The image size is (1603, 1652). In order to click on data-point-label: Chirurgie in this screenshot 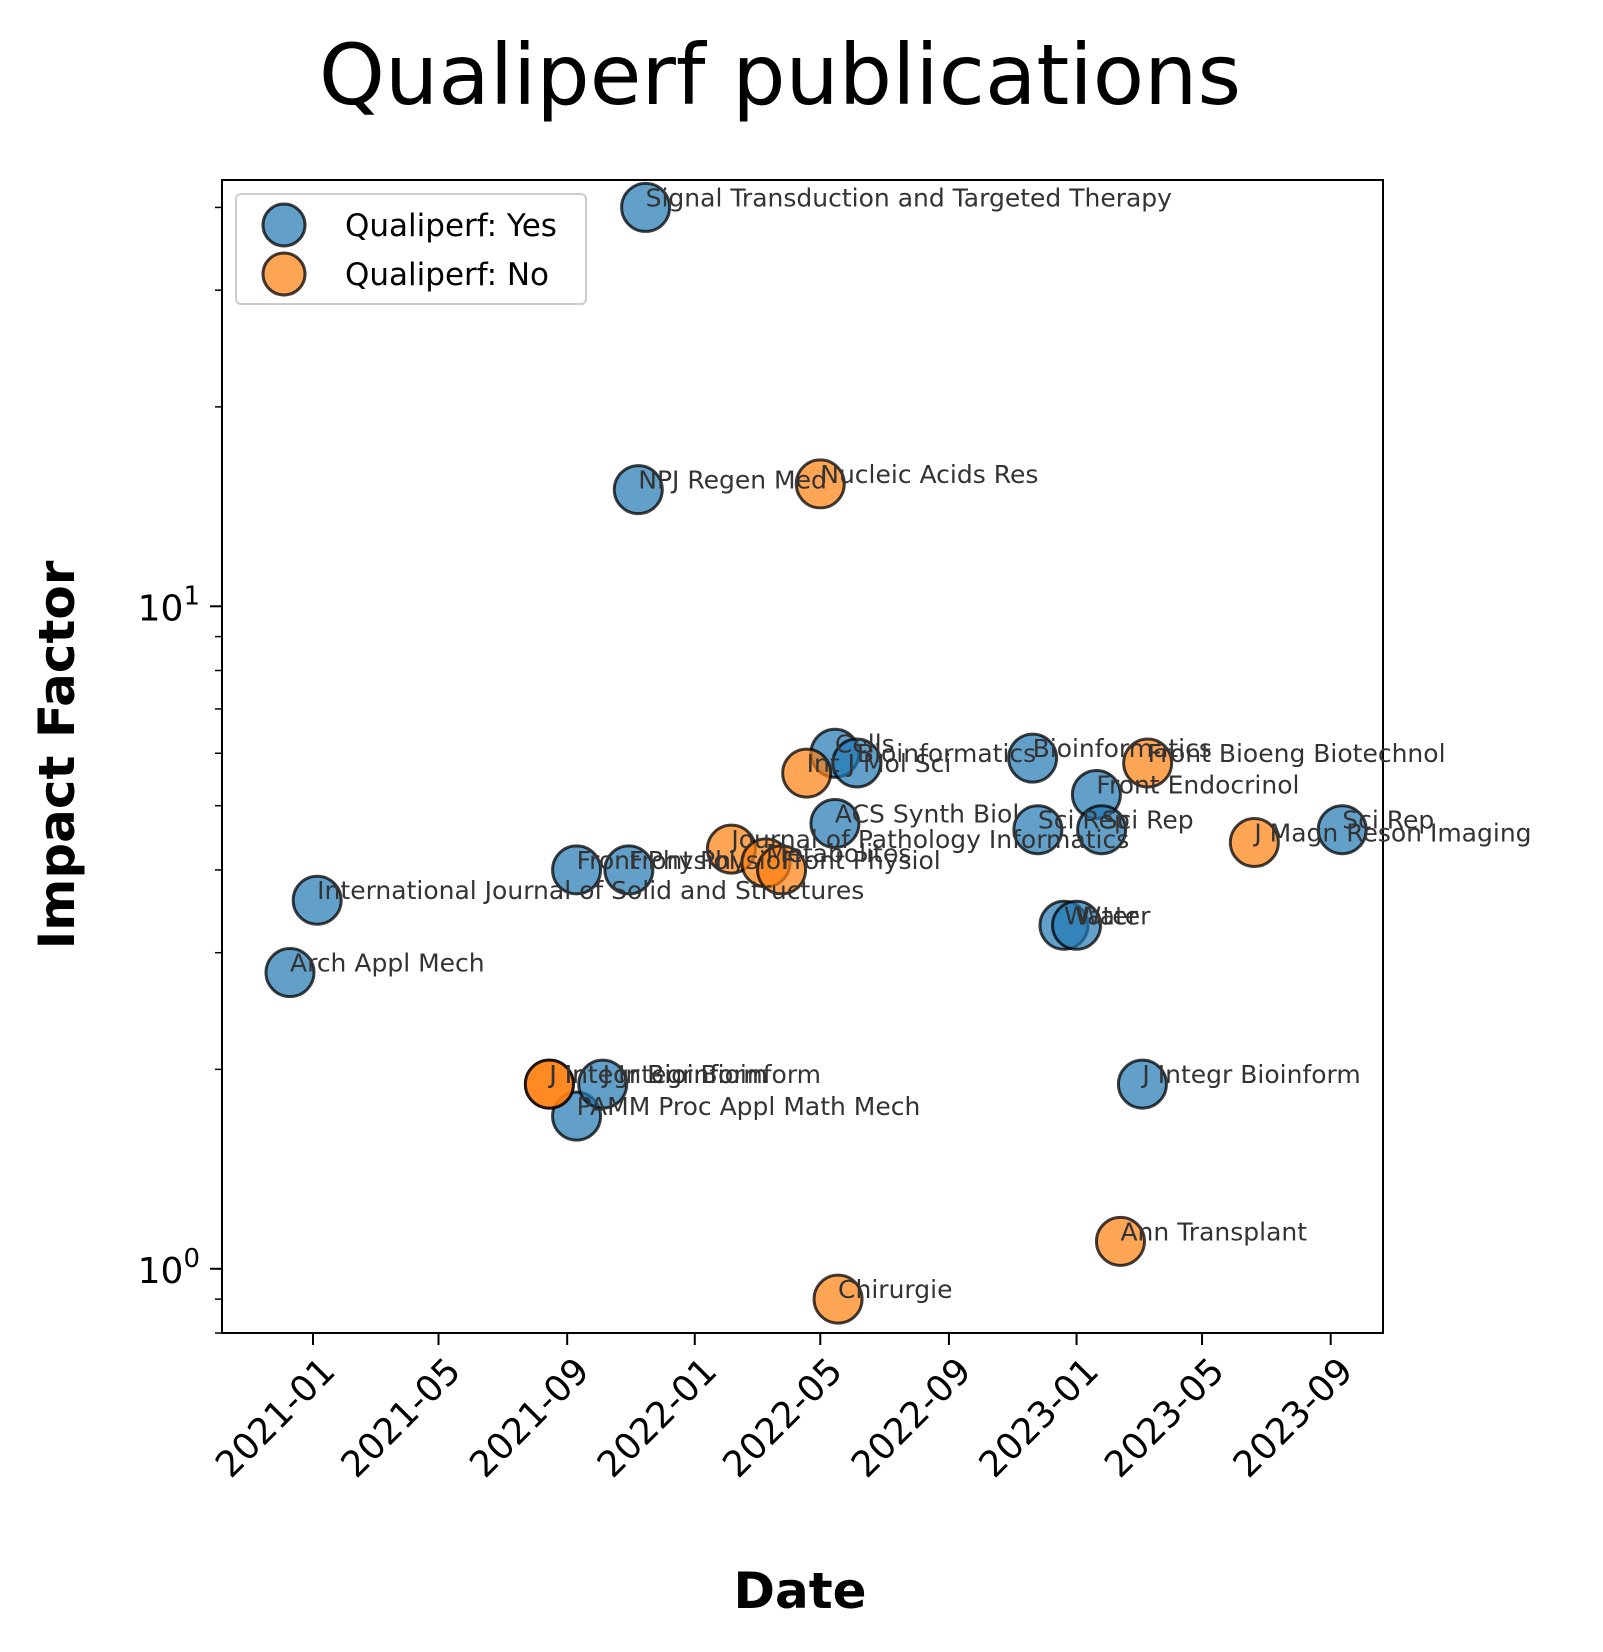, I will do `click(895, 1289)`.